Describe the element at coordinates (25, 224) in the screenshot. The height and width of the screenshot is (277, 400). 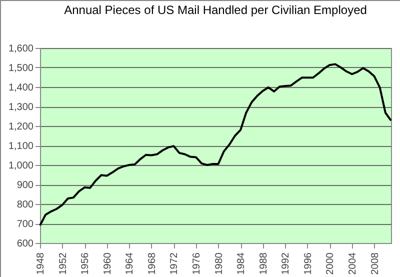
I see `y-tick-label: 700` at that location.